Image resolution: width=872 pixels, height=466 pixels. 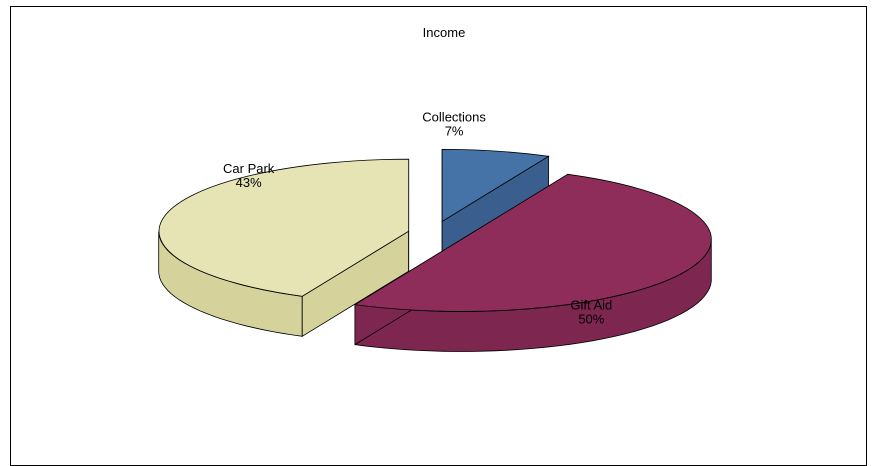 I want to click on slice-car-park, so click(x=284, y=248).